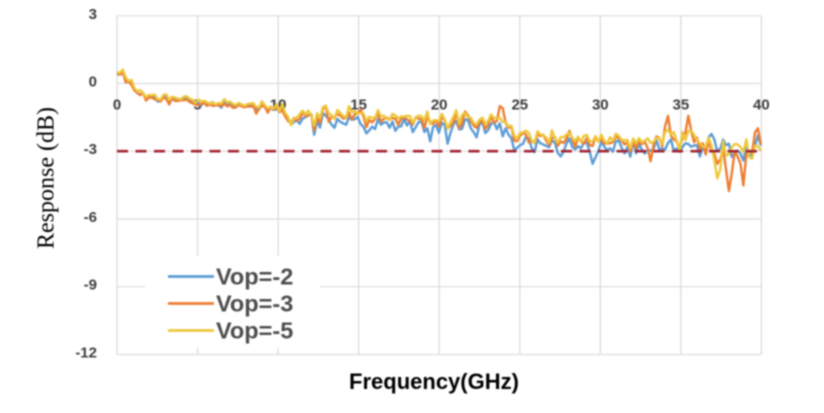 The height and width of the screenshot is (413, 824). I want to click on svg-text: -3, so click(90, 149).